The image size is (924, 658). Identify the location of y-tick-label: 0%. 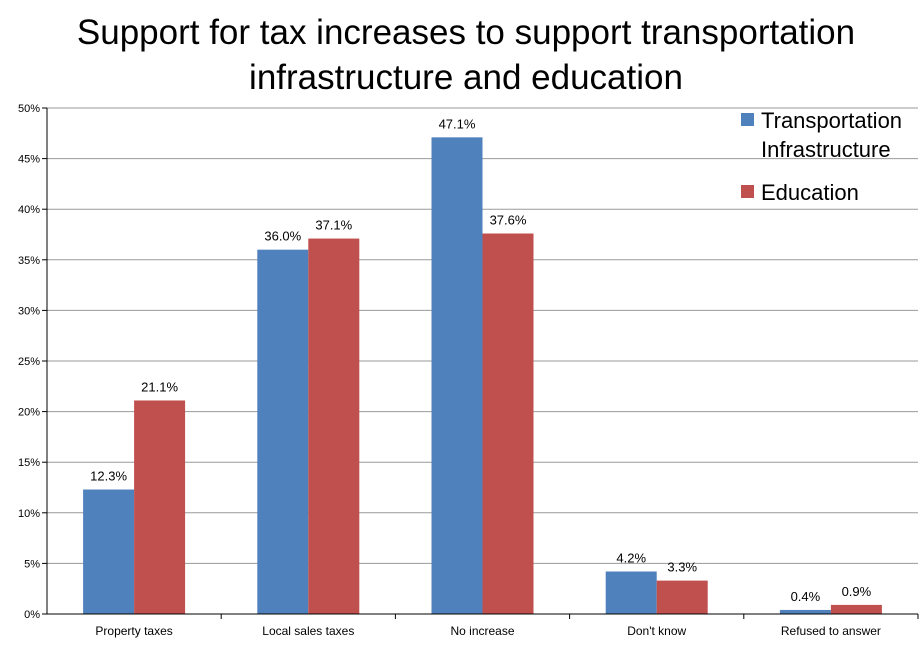
(32, 615).